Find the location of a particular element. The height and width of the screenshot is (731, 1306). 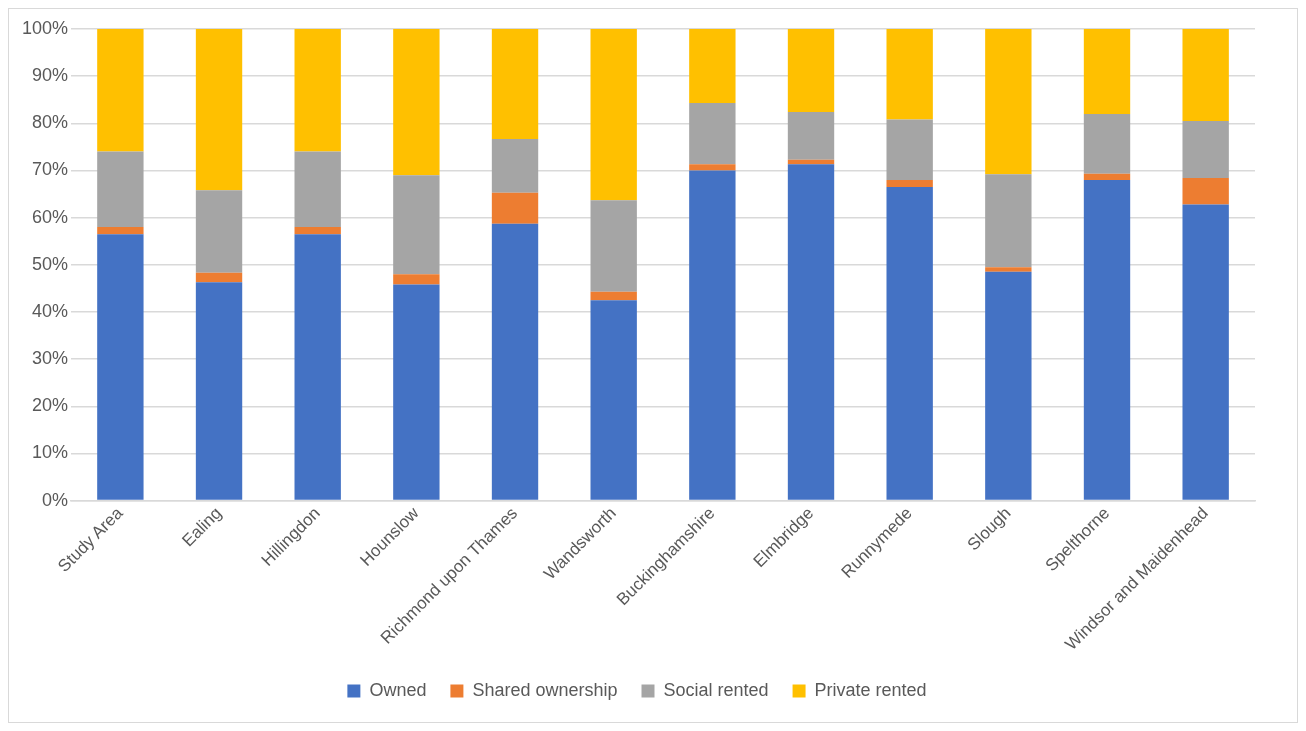

y-tick-label: 100% is located at coordinates (45, 27).